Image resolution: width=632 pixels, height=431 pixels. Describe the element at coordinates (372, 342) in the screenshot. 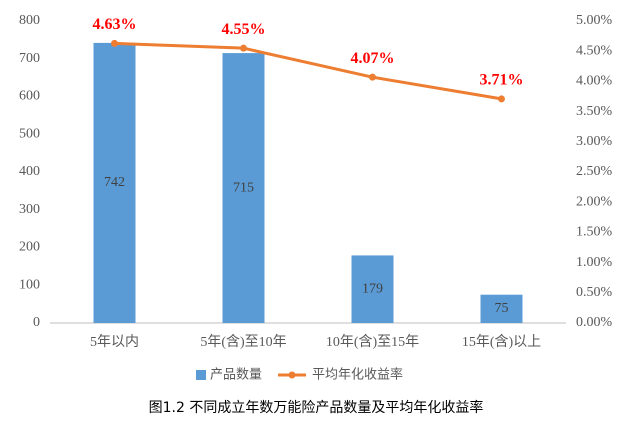

I see `x-tick-label: 10年(含)至15年` at that location.